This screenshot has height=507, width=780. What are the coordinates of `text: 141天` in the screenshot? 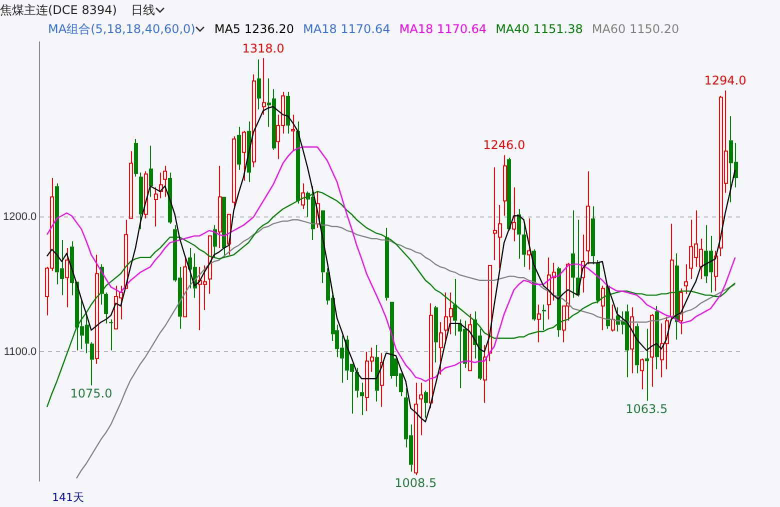 It's located at (68, 497).